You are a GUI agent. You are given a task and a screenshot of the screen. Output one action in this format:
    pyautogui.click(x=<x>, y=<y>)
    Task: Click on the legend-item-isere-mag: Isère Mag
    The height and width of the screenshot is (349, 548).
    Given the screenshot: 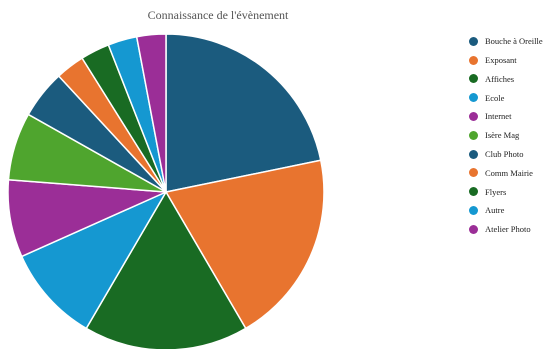 What is the action you would take?
    pyautogui.click(x=508, y=135)
    